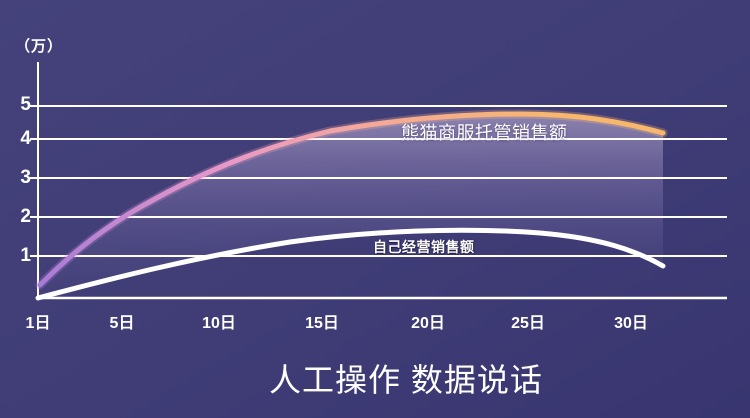  Describe the element at coordinates (424, 247) in the screenshot. I see `self-series-label: 自己经营销售额` at that location.